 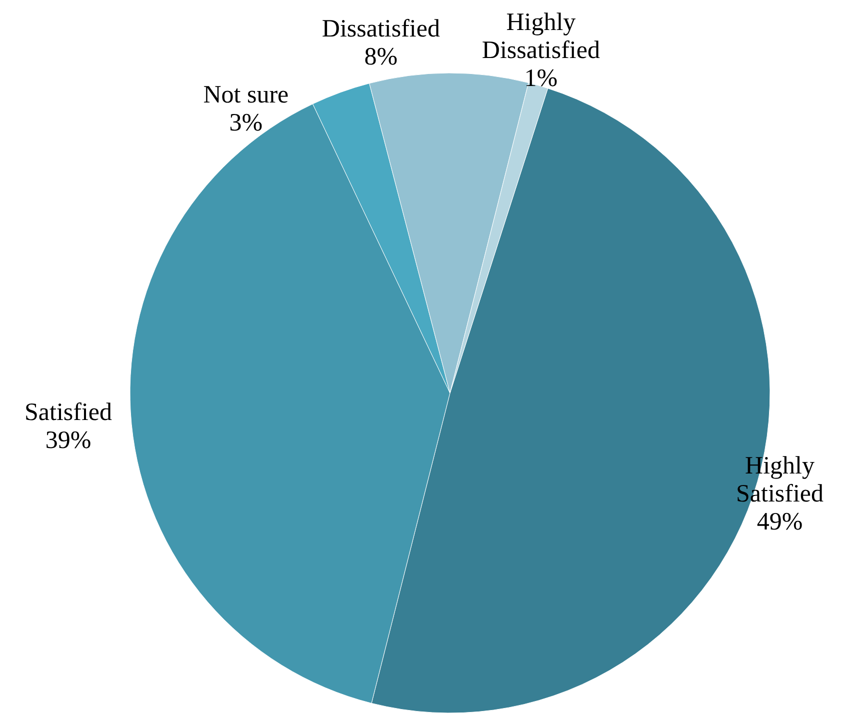 What do you see at coordinates (541, 36) in the screenshot?
I see `slice-label: Highly Dissatisfied` at bounding box center [541, 36].